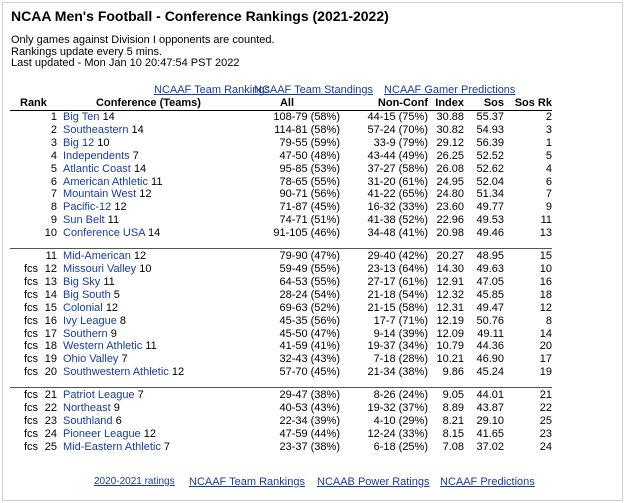 This screenshot has width=640, height=503. What do you see at coordinates (309, 181) in the screenshot?
I see `all-record: 78-65 (55%)` at bounding box center [309, 181].